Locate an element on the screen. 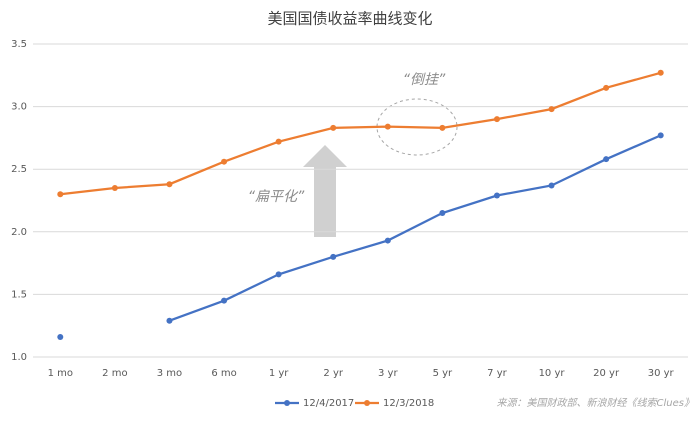  x-tick-label: 1 mo is located at coordinates (60, 373).